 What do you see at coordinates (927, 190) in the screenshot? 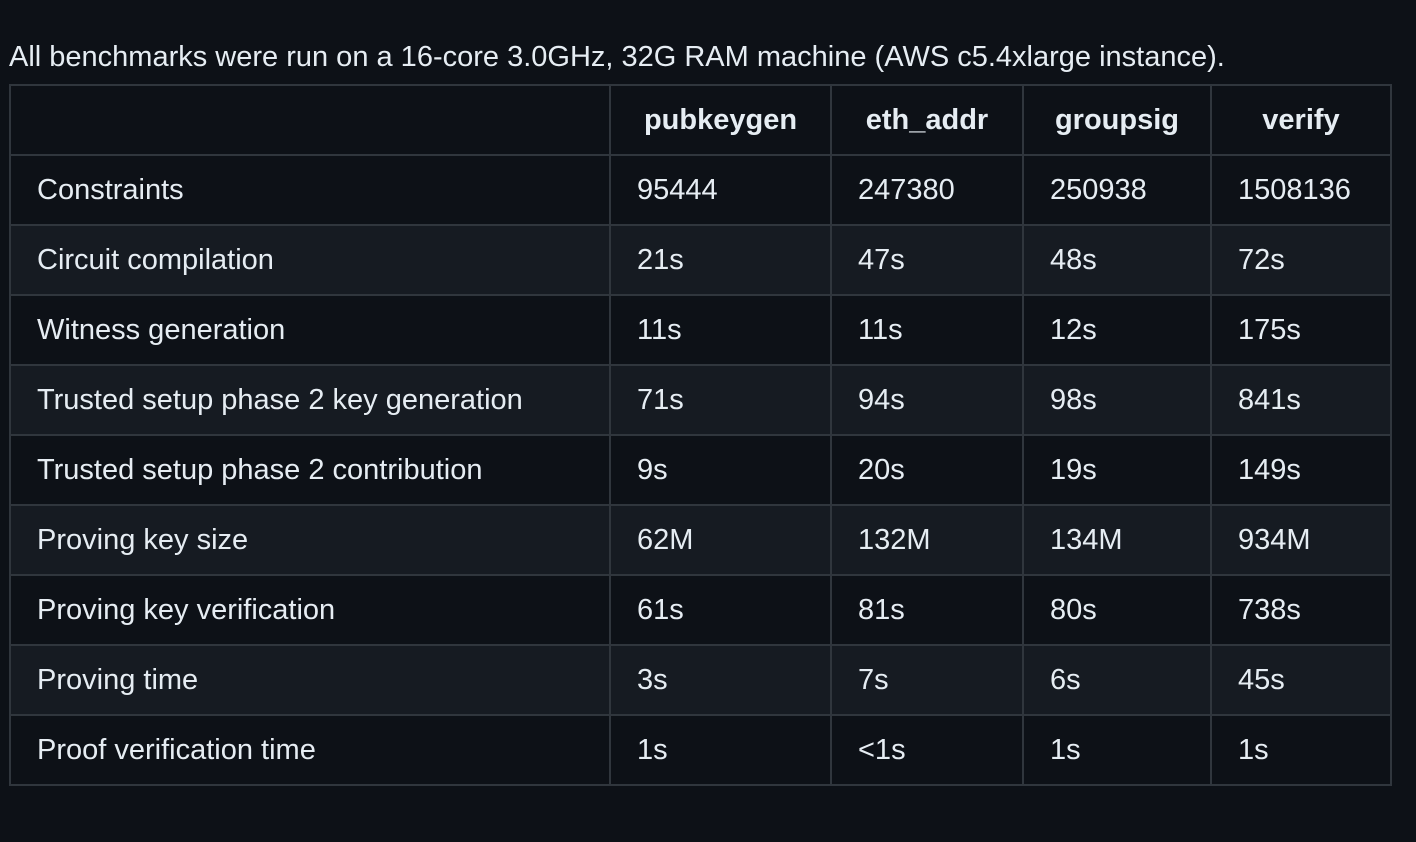
I see `table-cell: 247380` at bounding box center [927, 190].